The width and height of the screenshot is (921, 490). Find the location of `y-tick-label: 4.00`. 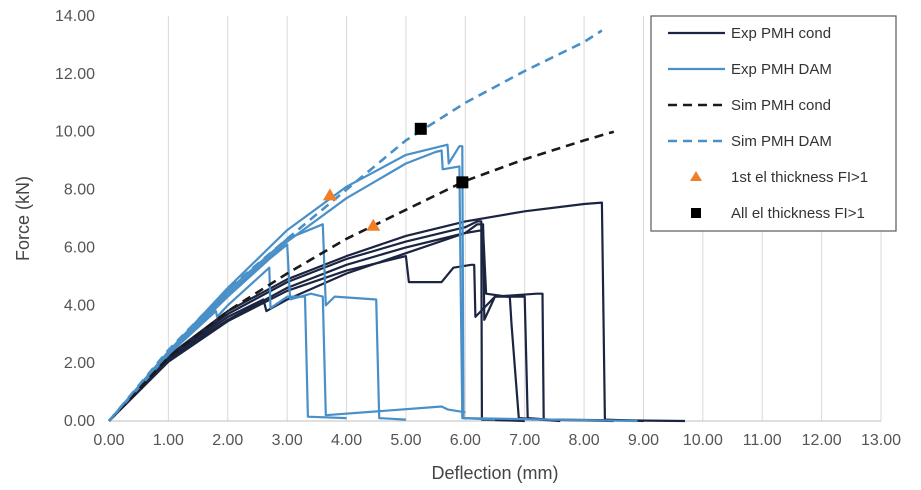

y-tick-label: 4.00 is located at coordinates (79, 305).